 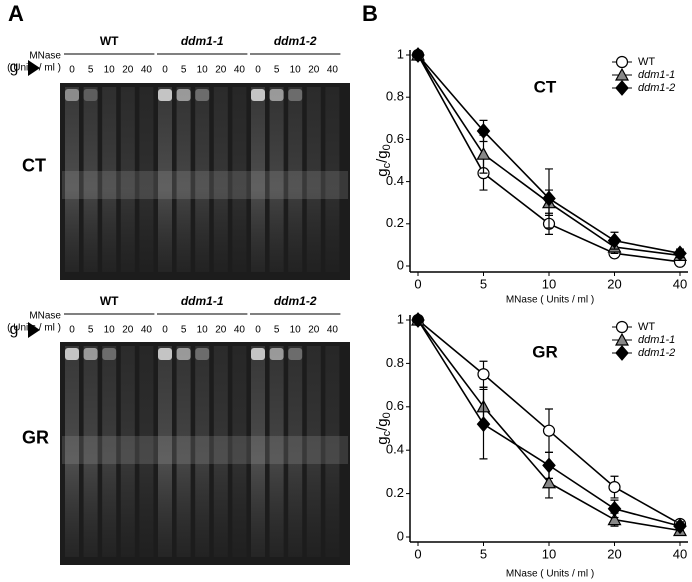 What do you see at coordinates (370, 13) in the screenshot?
I see `panel-label: B` at bounding box center [370, 13].